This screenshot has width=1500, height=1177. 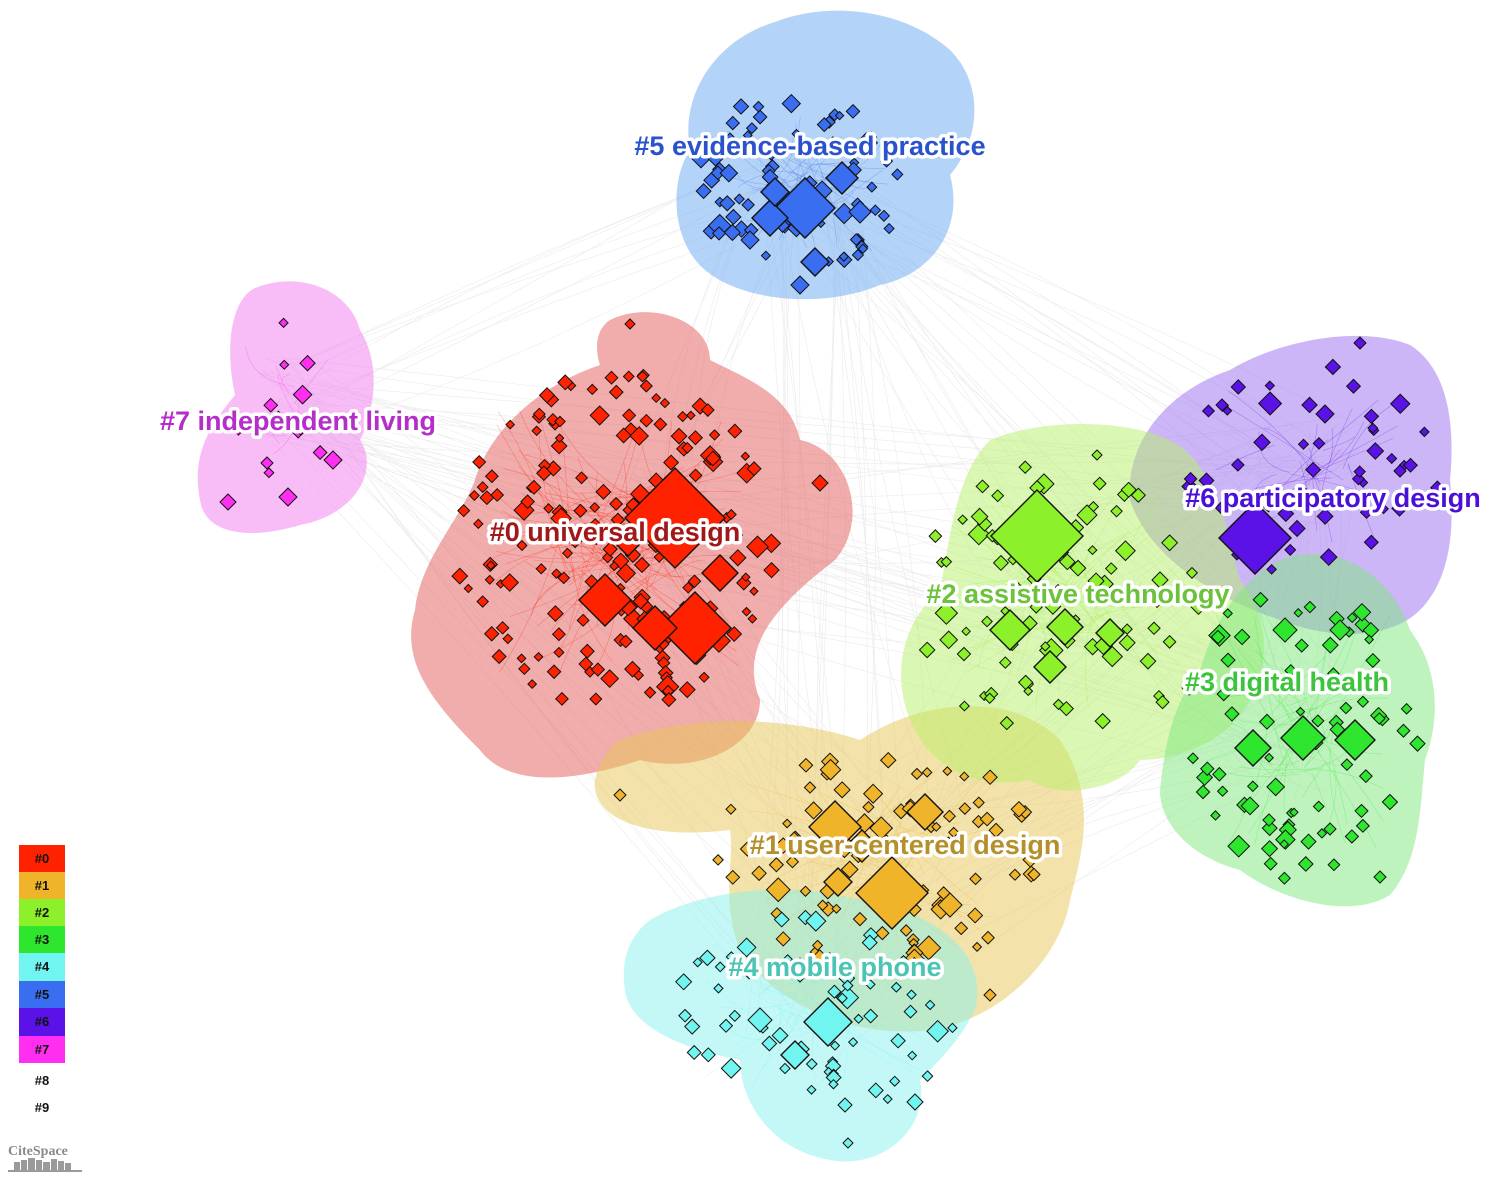 What do you see at coordinates (834, 967) in the screenshot?
I see `cluster-label-4: #4 mobile phone` at bounding box center [834, 967].